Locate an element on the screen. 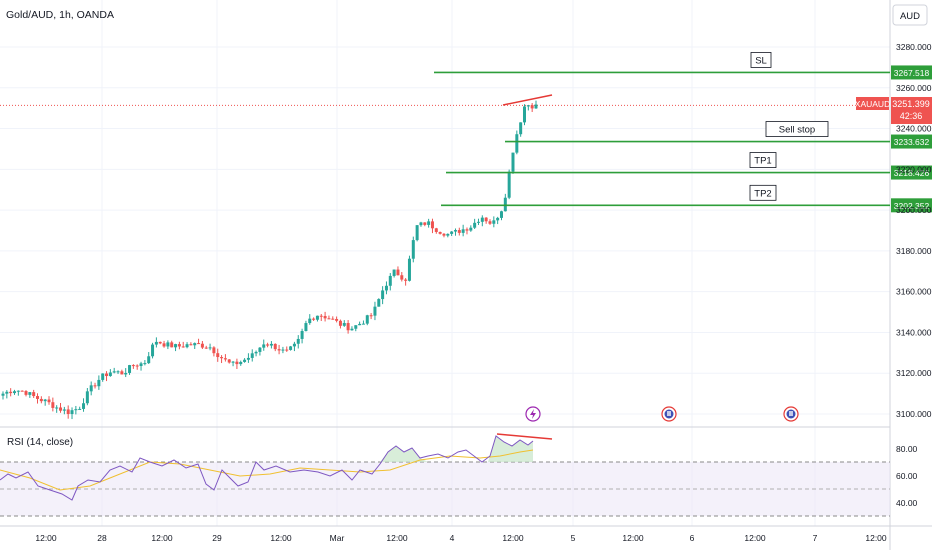 The height and width of the screenshot is (550, 932). level-price-tag is located at coordinates (911, 141).